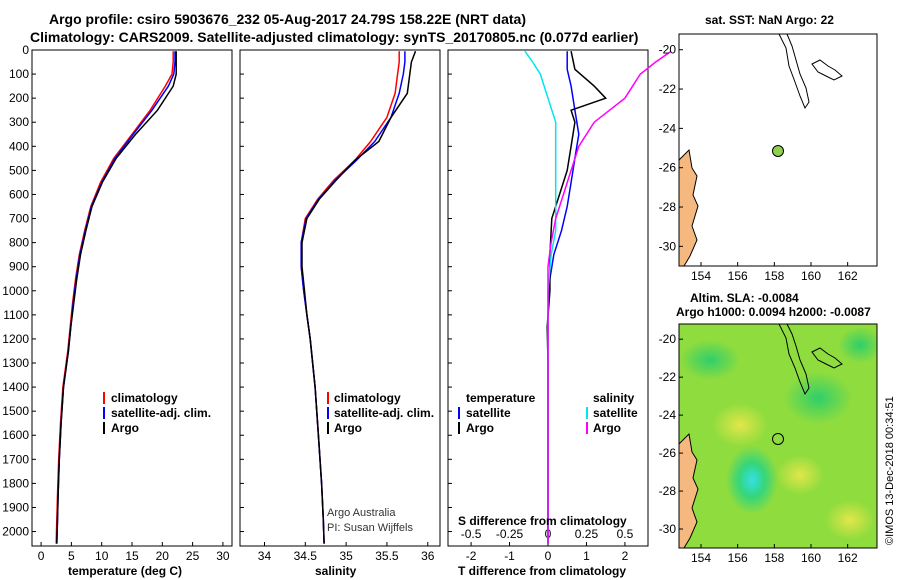  What do you see at coordinates (688, 490) in the screenshot?
I see `sla-land` at bounding box center [688, 490].